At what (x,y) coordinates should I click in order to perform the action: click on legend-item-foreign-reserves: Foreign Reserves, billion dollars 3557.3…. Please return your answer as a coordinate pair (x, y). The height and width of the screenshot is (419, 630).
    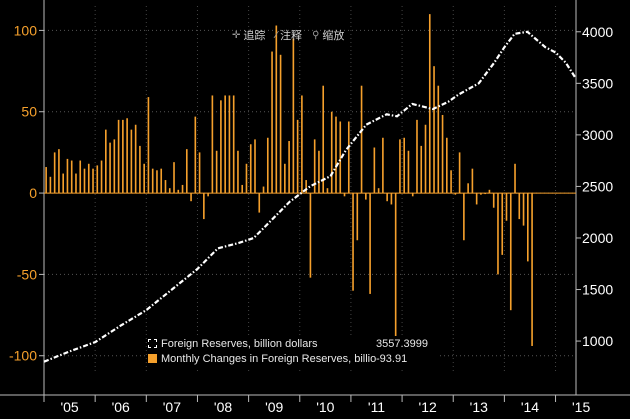
    Looking at the image, I should click on (293, 343).